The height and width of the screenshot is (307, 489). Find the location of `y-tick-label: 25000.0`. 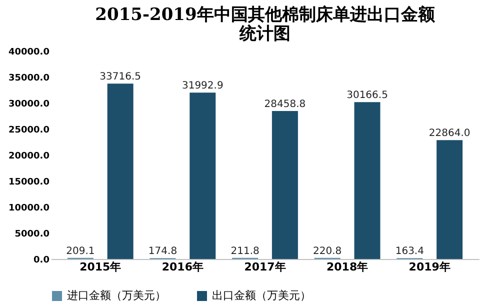

y-tick-label: 25000.0 is located at coordinates (29, 131).